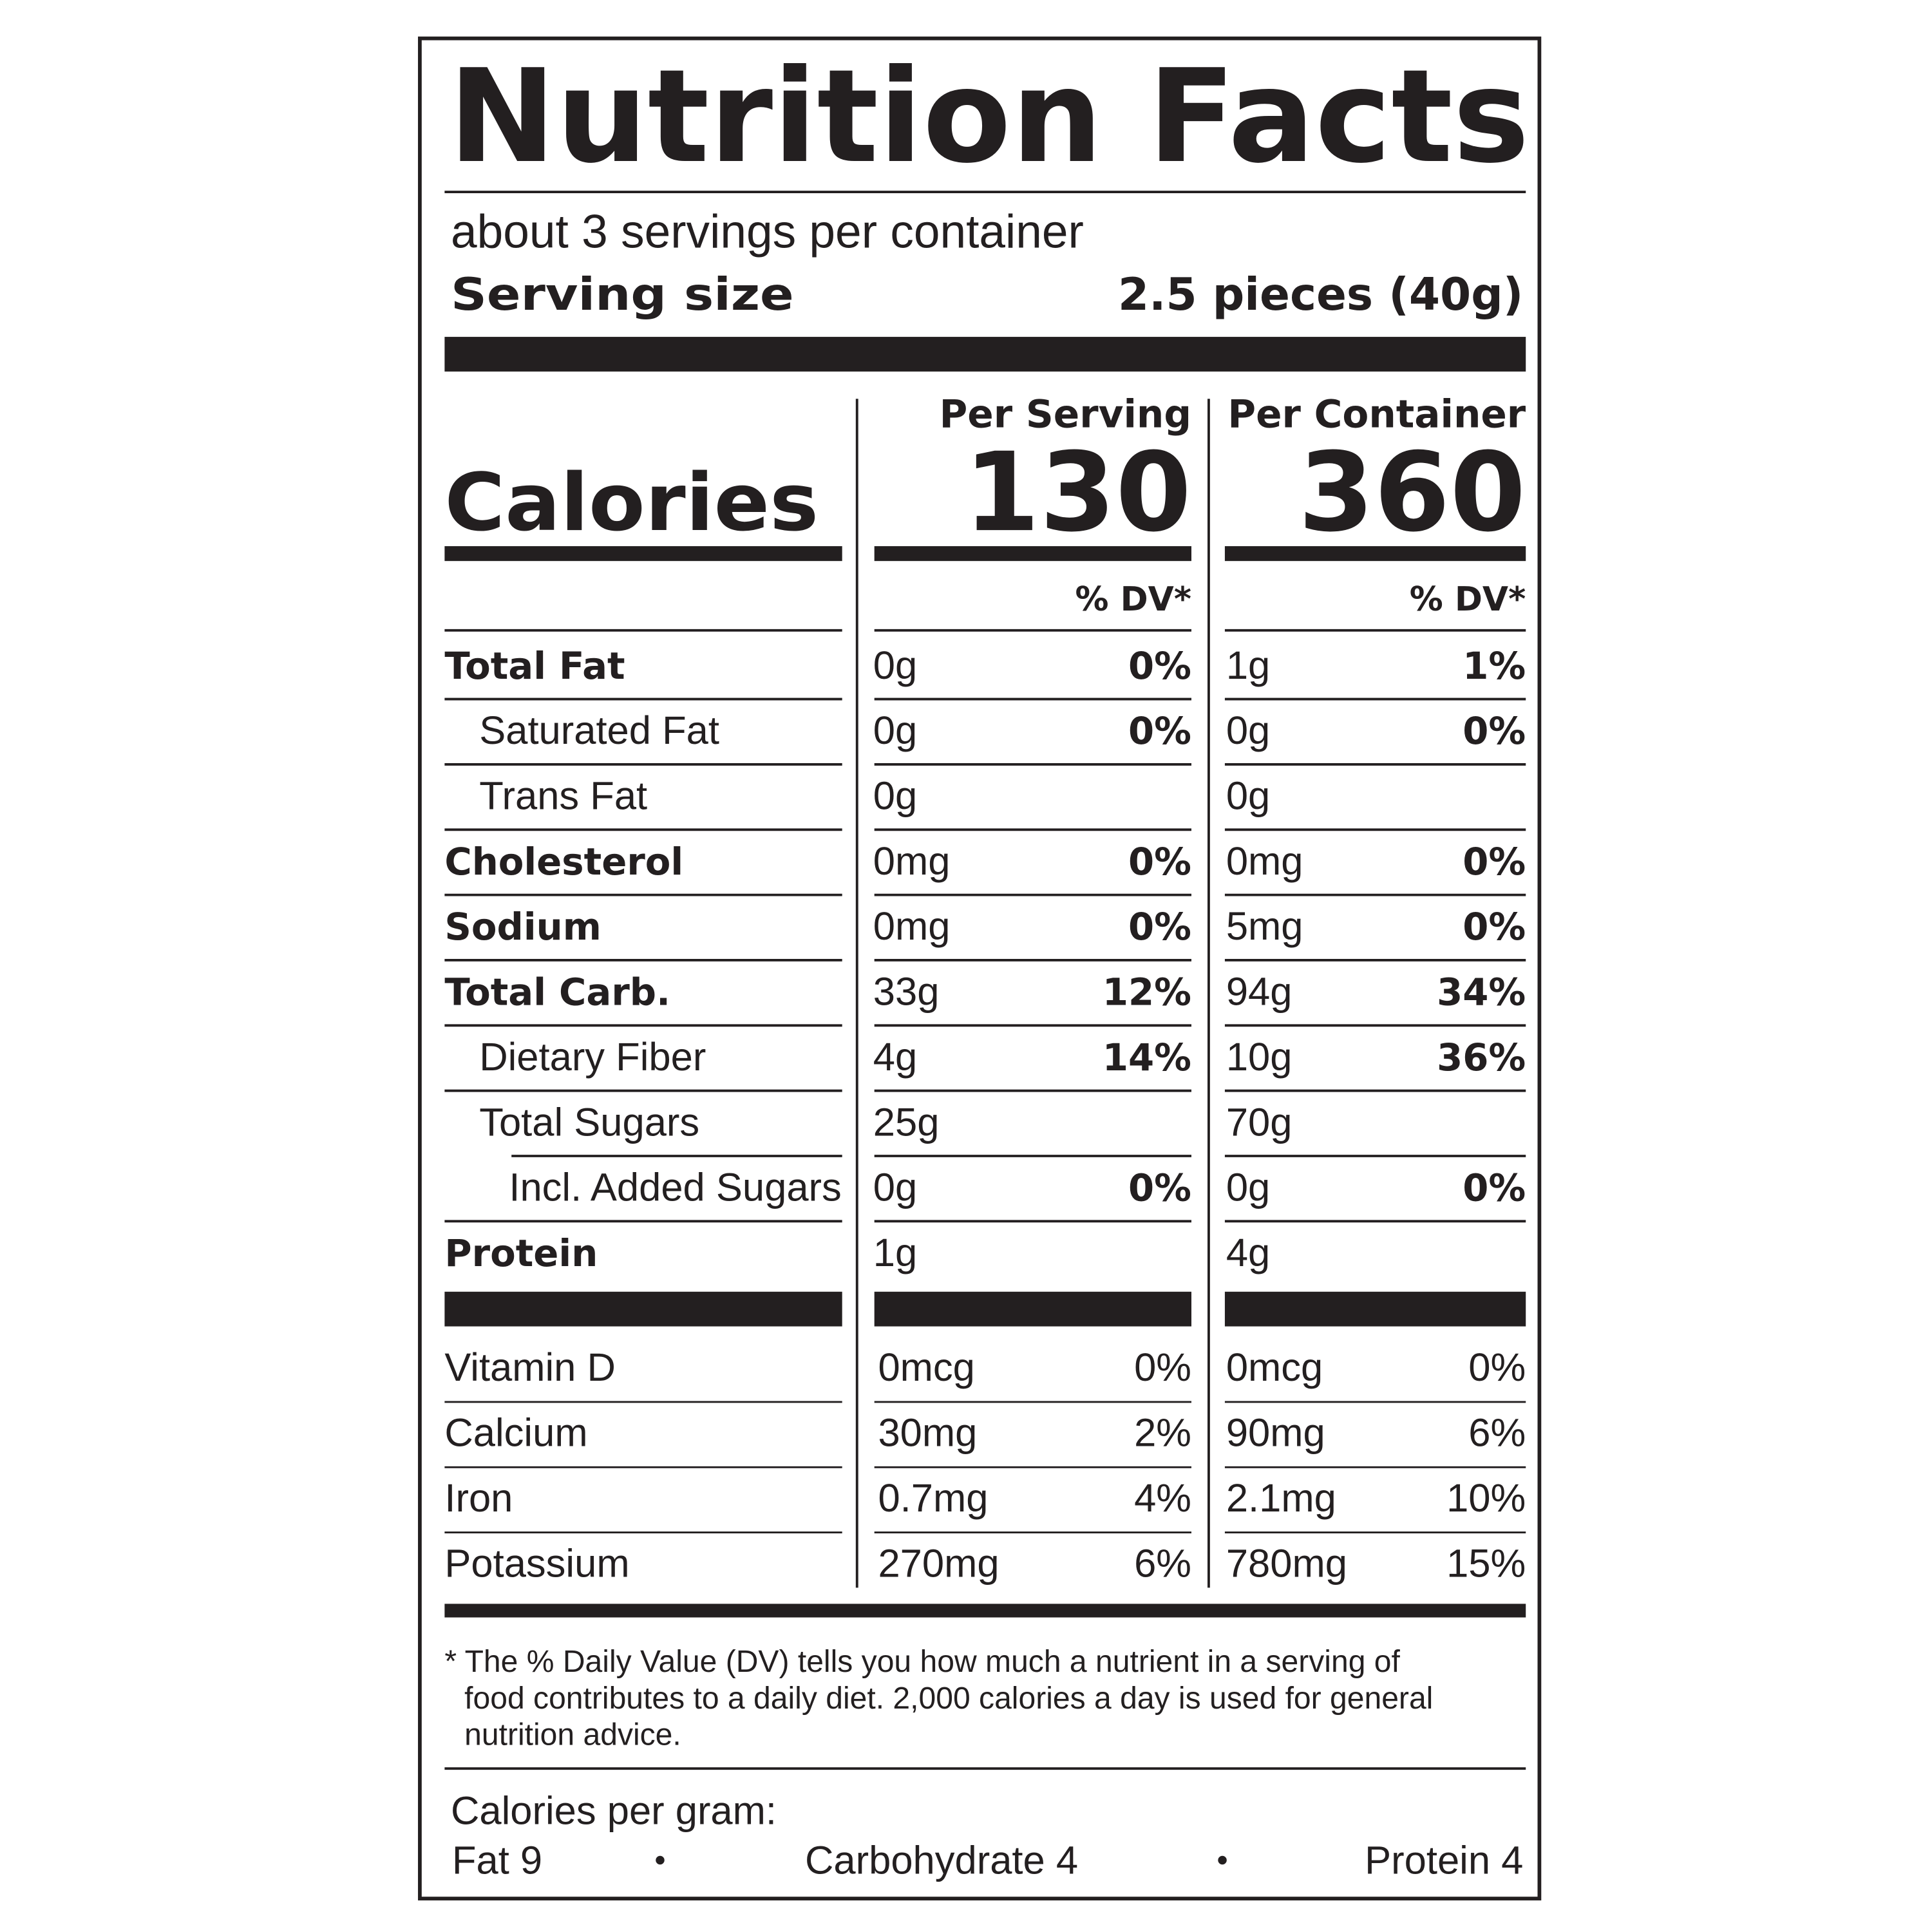  What do you see at coordinates (534, 666) in the screenshot?
I see `nutrient-name: Total Fat` at bounding box center [534, 666].